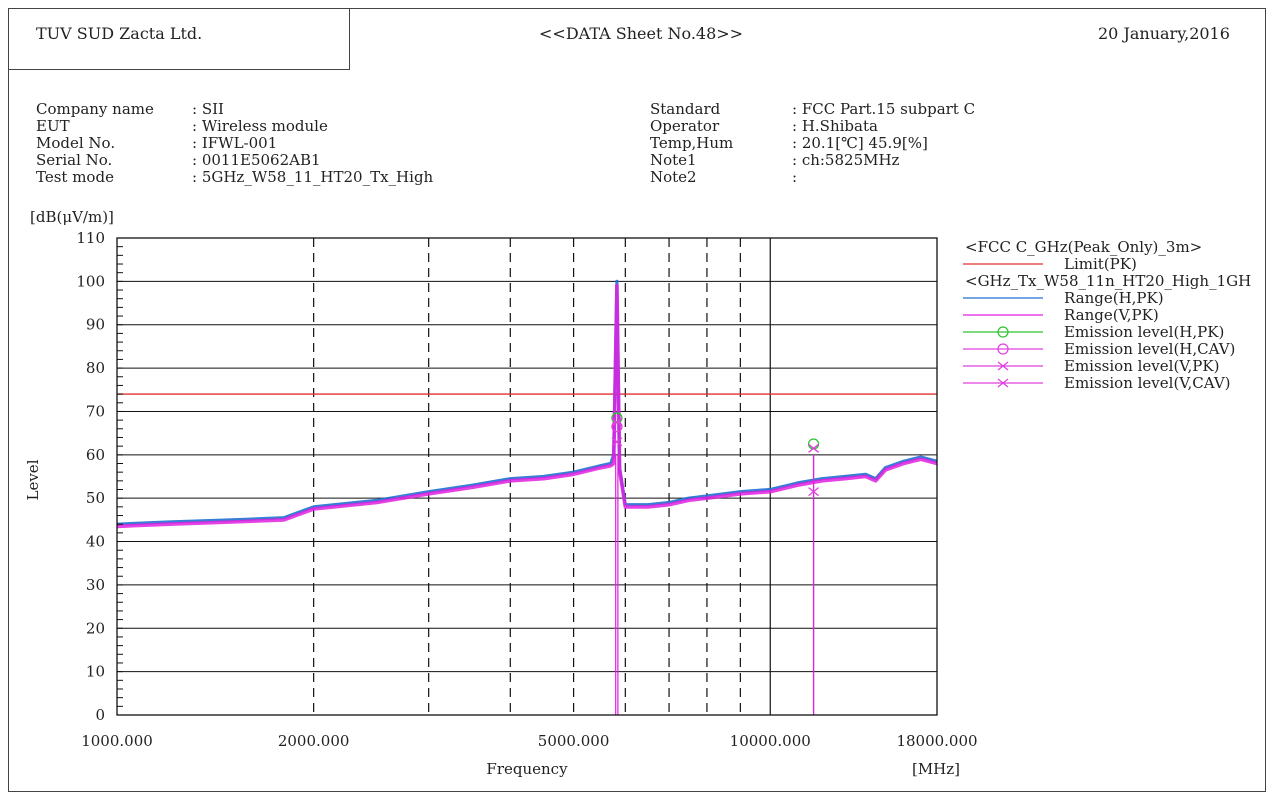  What do you see at coordinates (33, 479) in the screenshot?
I see `y-axis-title: Level` at bounding box center [33, 479].